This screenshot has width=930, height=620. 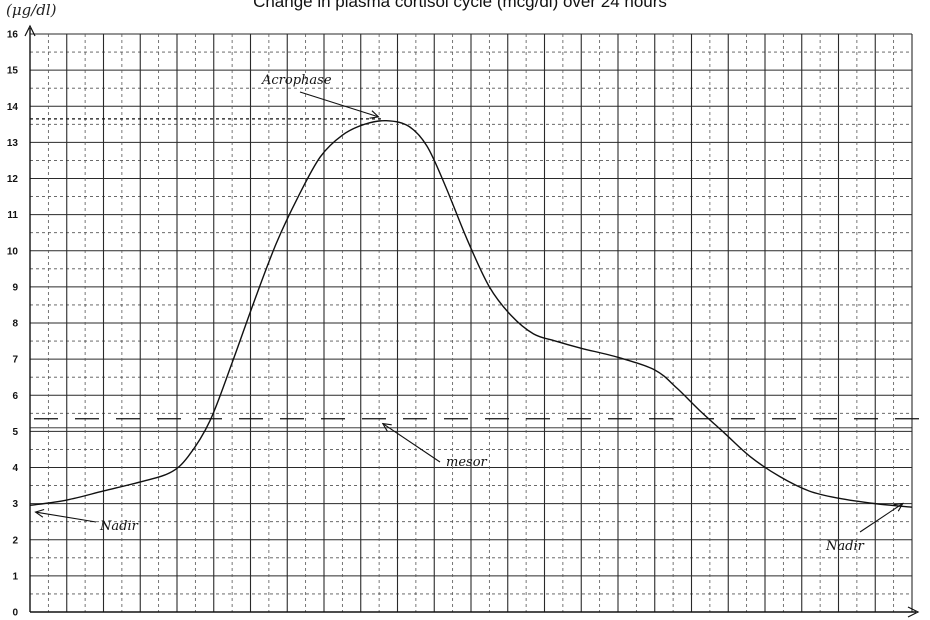 What do you see at coordinates (913, 612) in the screenshot?
I see `x-axis-arrow` at bounding box center [913, 612].